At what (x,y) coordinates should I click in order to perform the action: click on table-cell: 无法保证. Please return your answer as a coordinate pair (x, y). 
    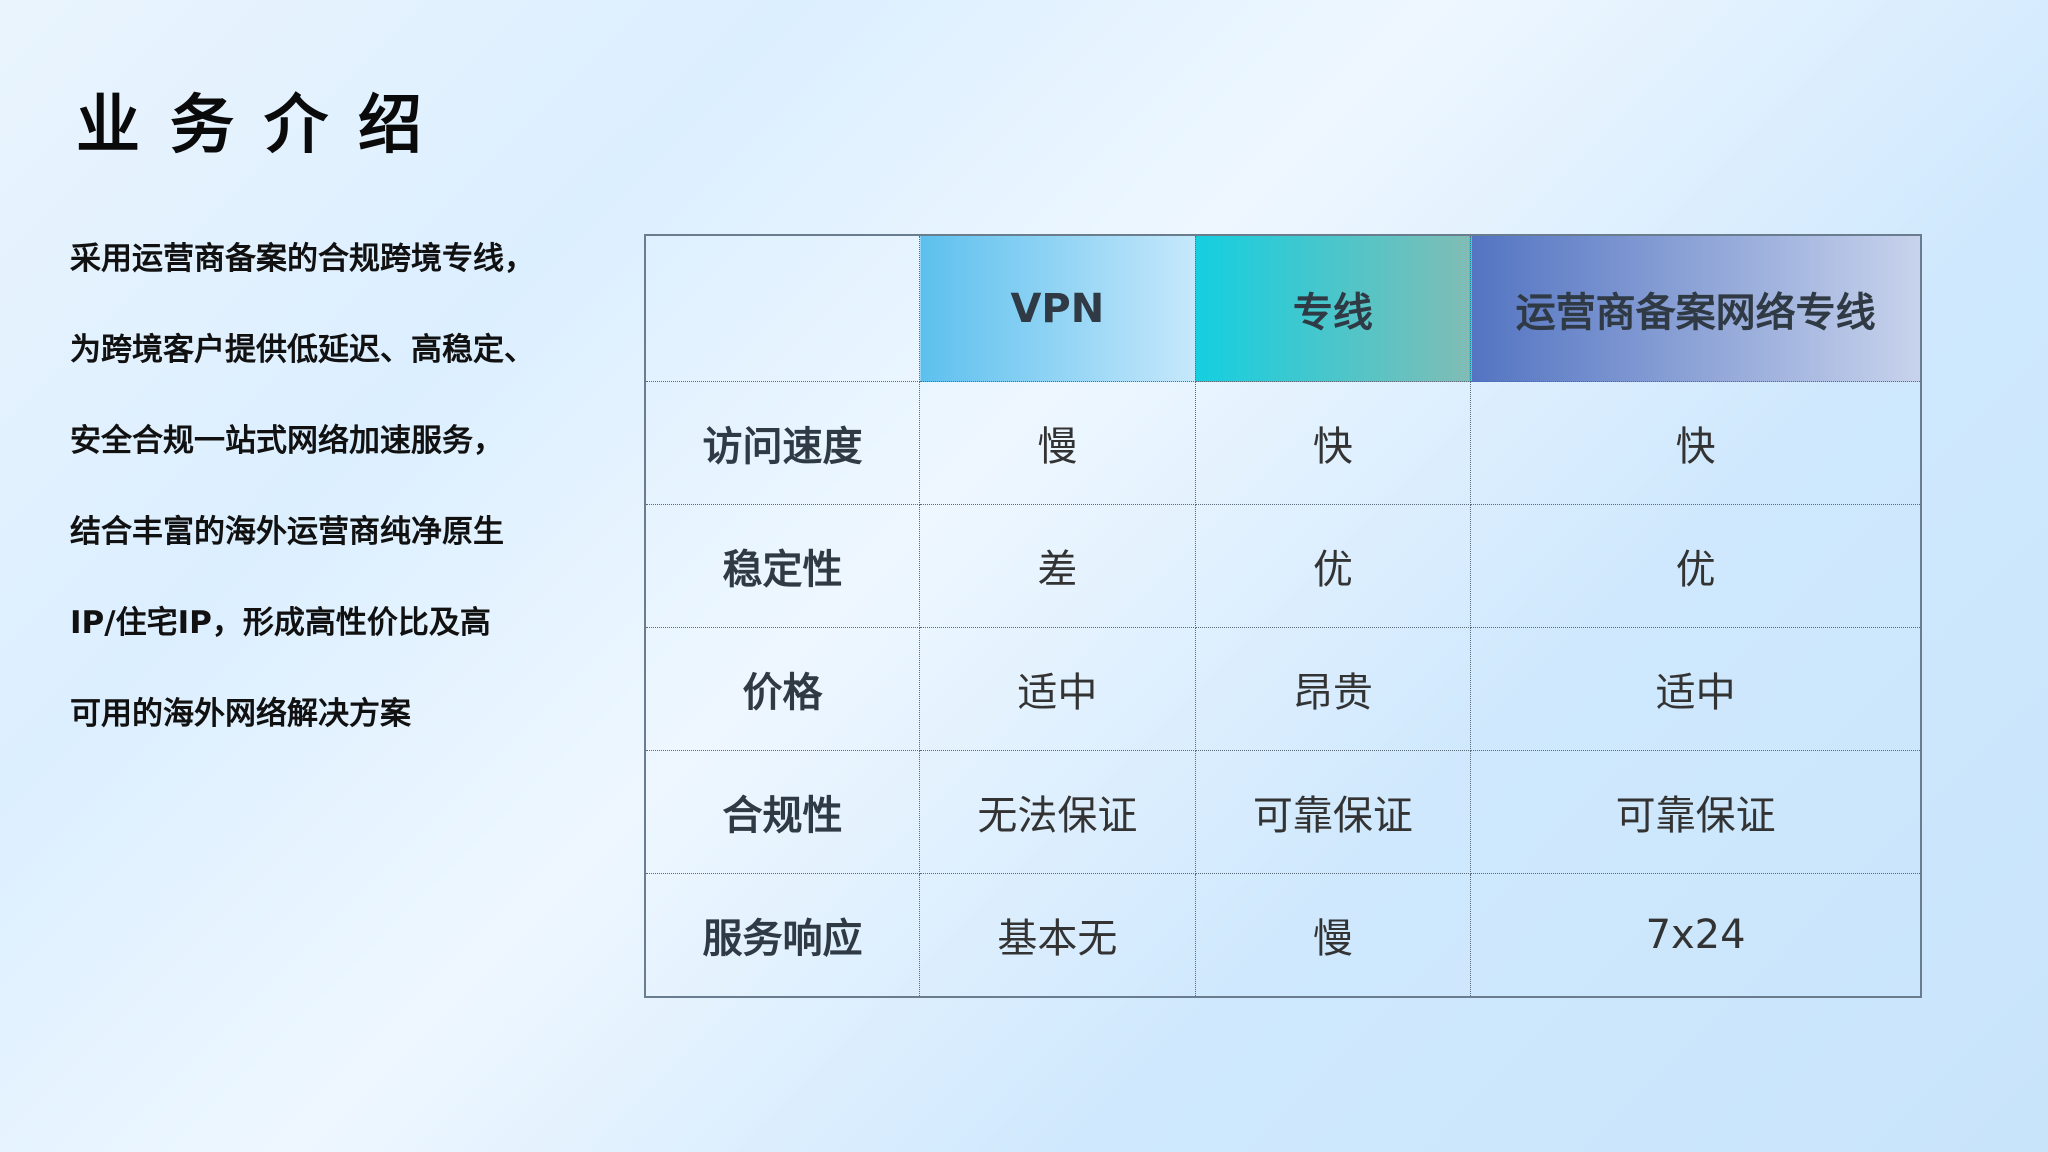
    Looking at the image, I should click on (1057, 812).